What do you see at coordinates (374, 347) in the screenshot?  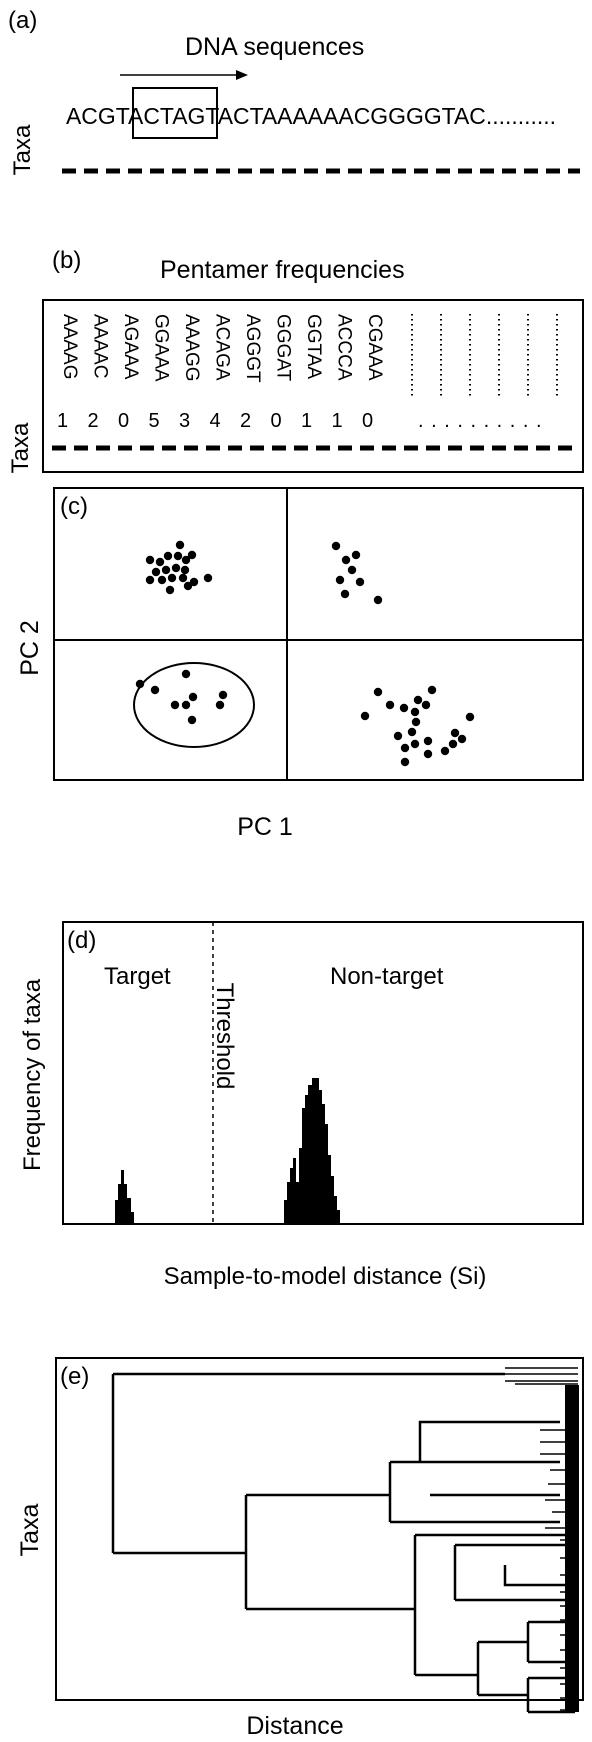 I see `pentamer-label: CGAAA` at bounding box center [374, 347].